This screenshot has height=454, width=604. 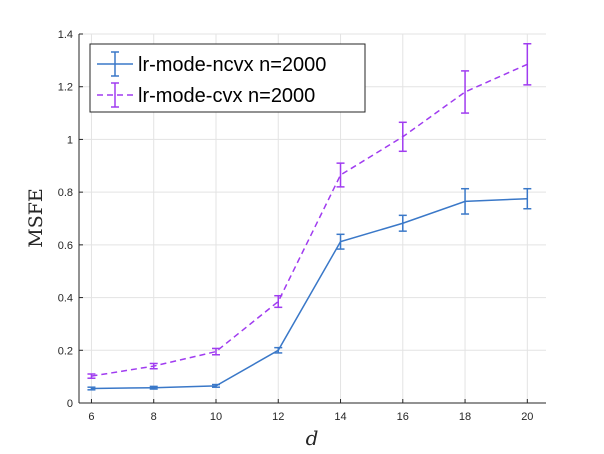 What do you see at coordinates (65, 299) in the screenshot?
I see `y-tick-label: 0.4` at bounding box center [65, 299].